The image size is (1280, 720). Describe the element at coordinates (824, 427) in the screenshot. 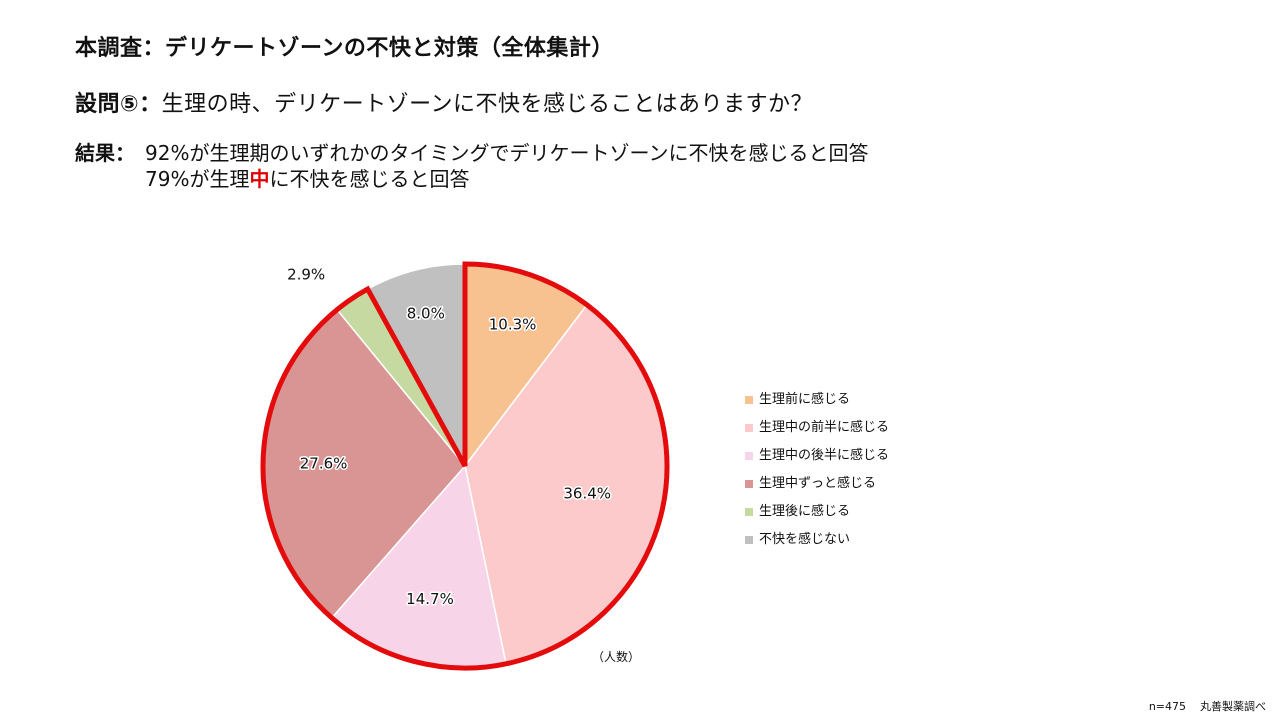

I see `legend-label: 生理中の前半に感じる` at that location.